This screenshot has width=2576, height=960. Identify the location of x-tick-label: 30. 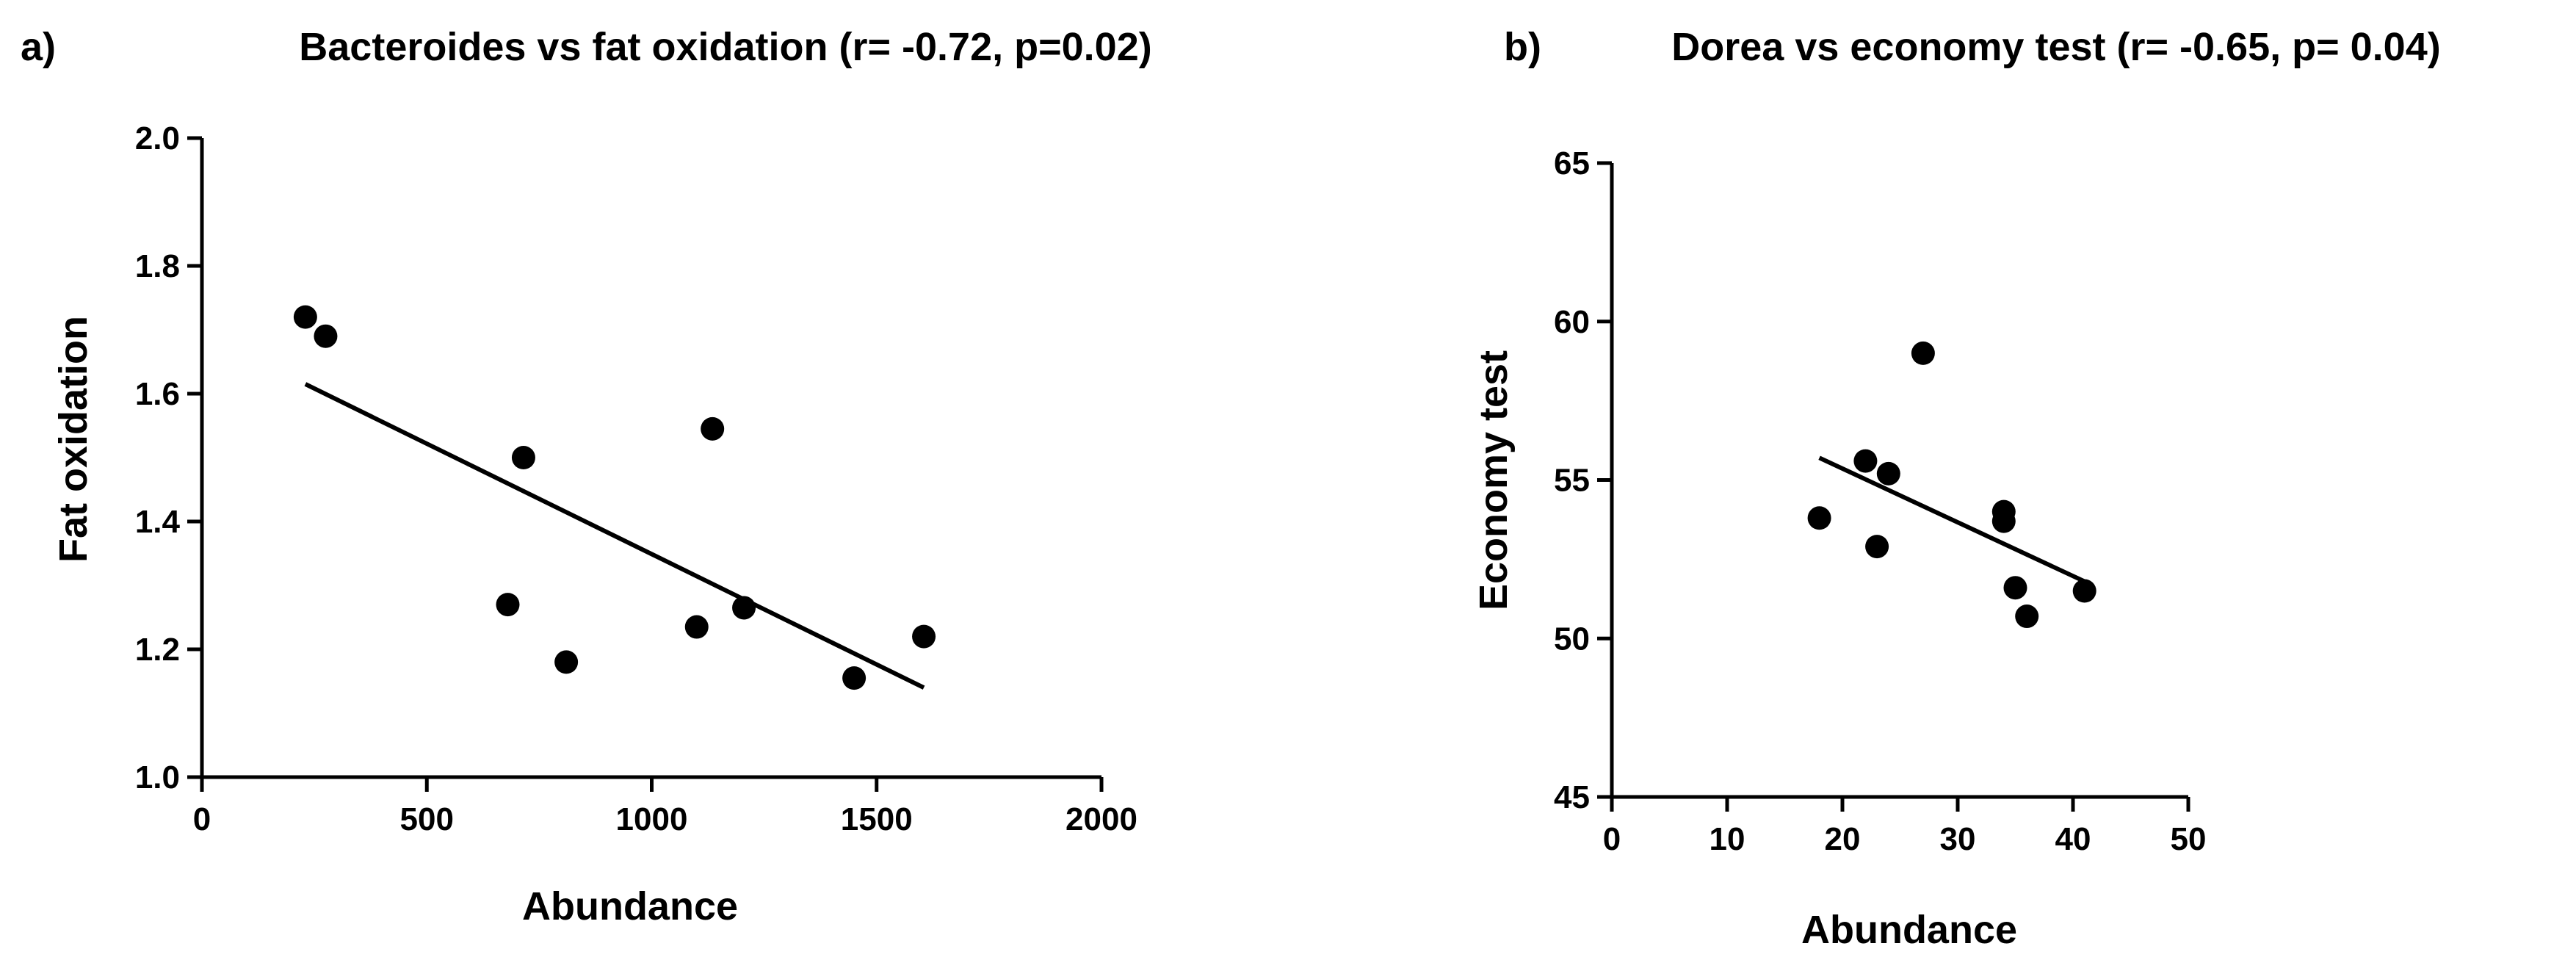
(1958, 839).